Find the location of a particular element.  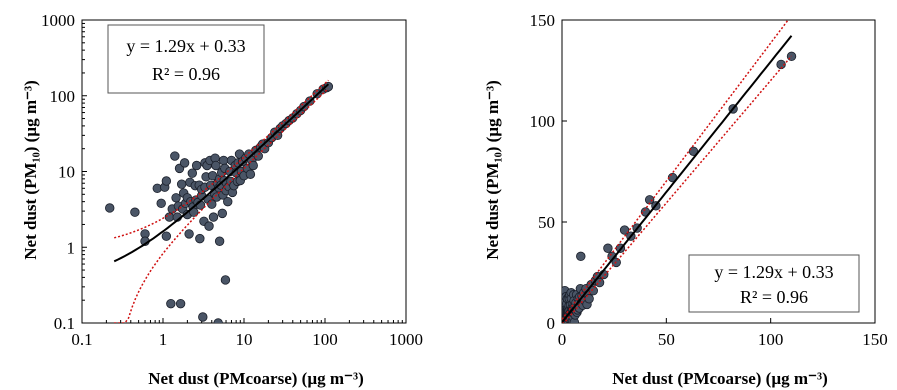

left-confidence-upper is located at coordinates (221, 159).